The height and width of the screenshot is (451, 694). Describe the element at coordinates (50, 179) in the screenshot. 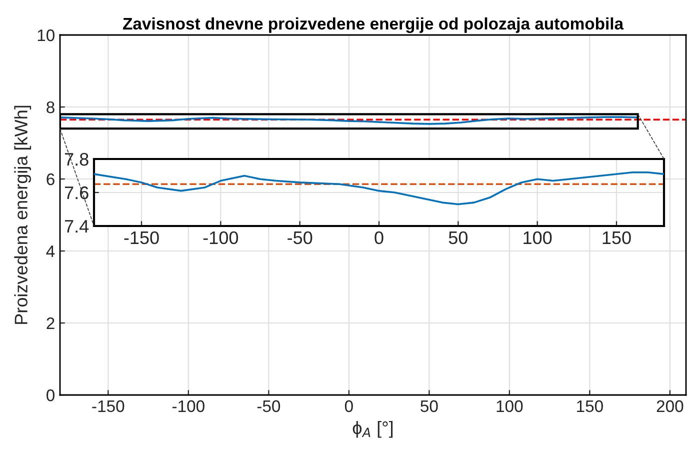

I see `y-tick-label: 6` at that location.